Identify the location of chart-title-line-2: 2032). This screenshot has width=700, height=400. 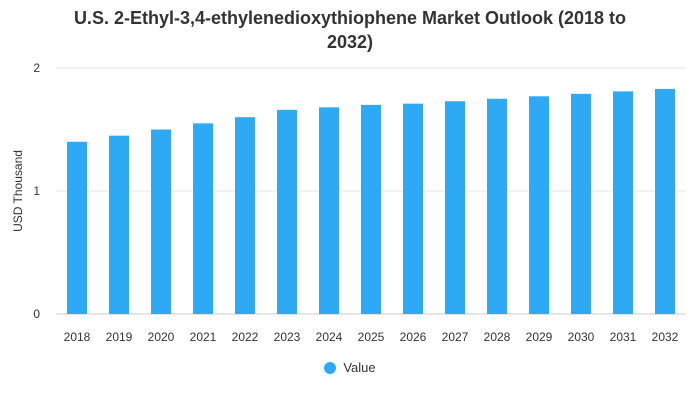
(350, 42).